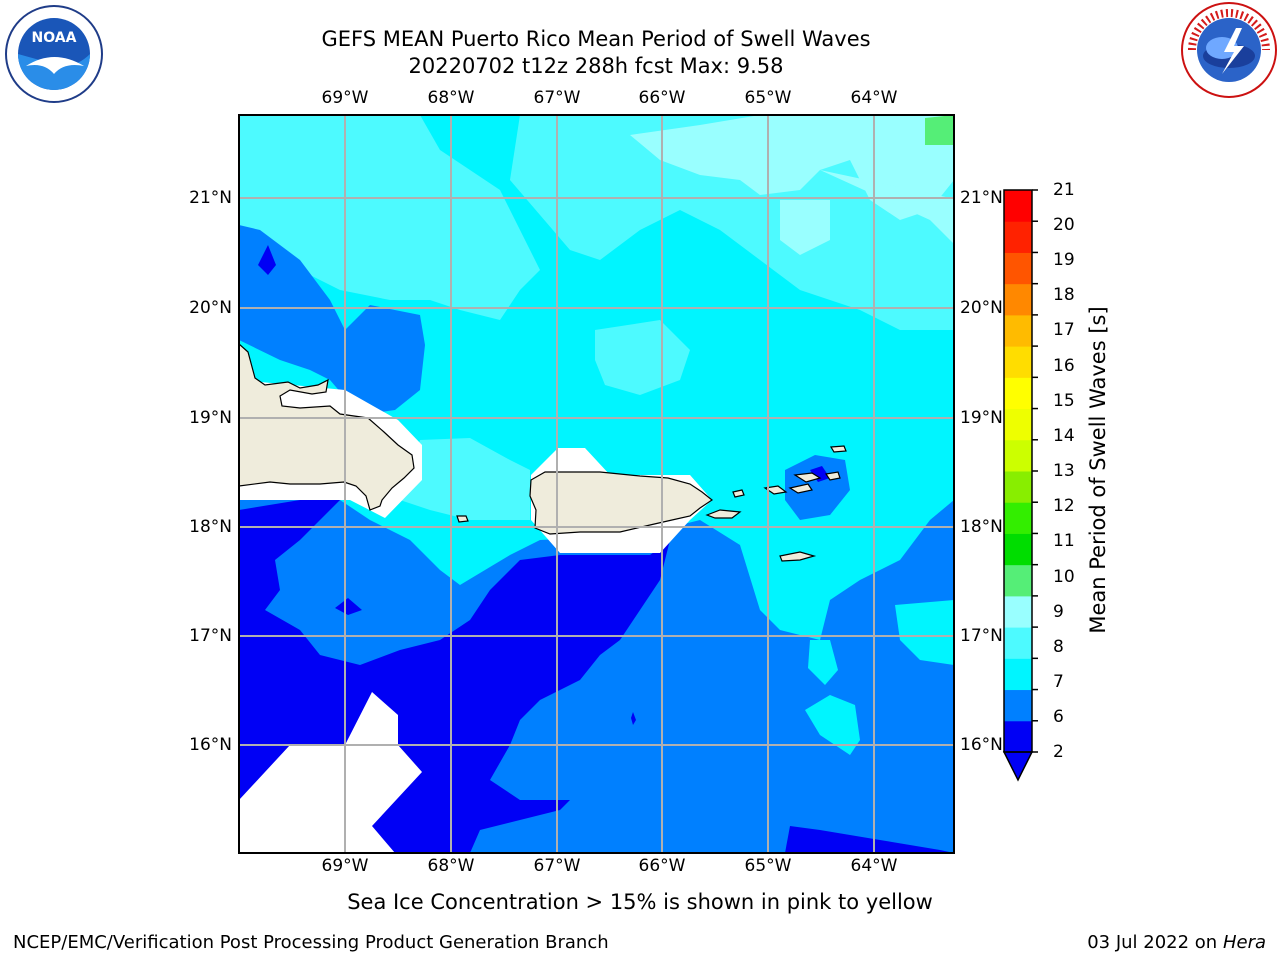  Describe the element at coordinates (1064, 401) in the screenshot. I see `colorbar-tick-label: 15` at that location.